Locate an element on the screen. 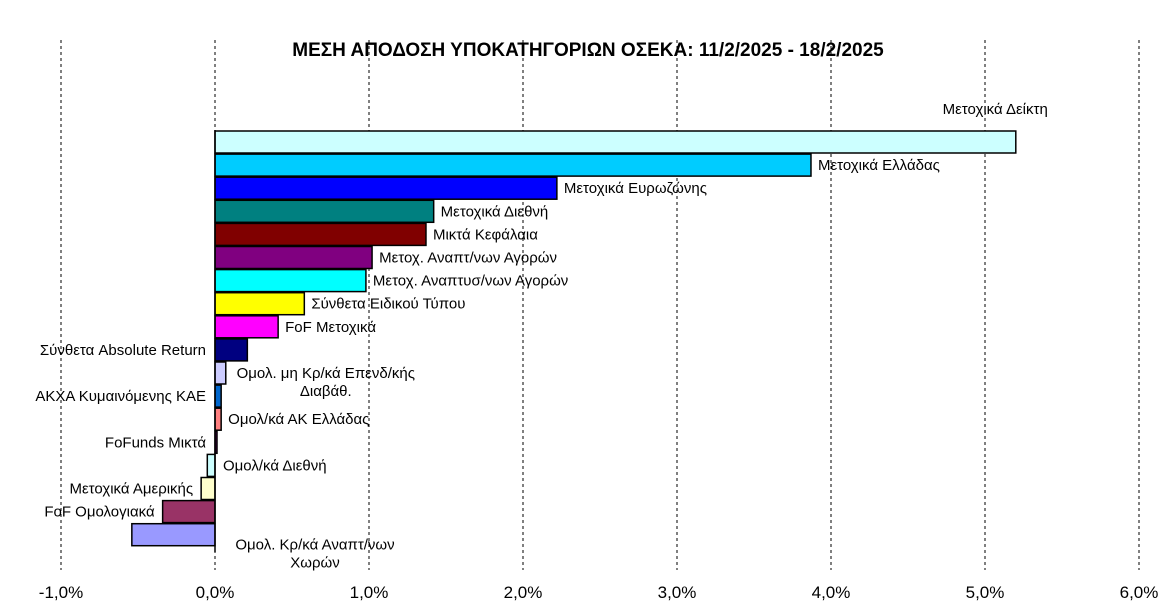  bar-label-line: FoF Μετοχικά is located at coordinates (330, 327).